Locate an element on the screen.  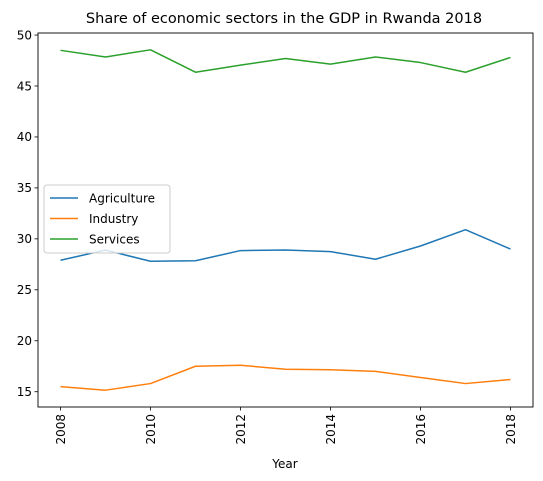
series-line-agriculture is located at coordinates (285, 245).